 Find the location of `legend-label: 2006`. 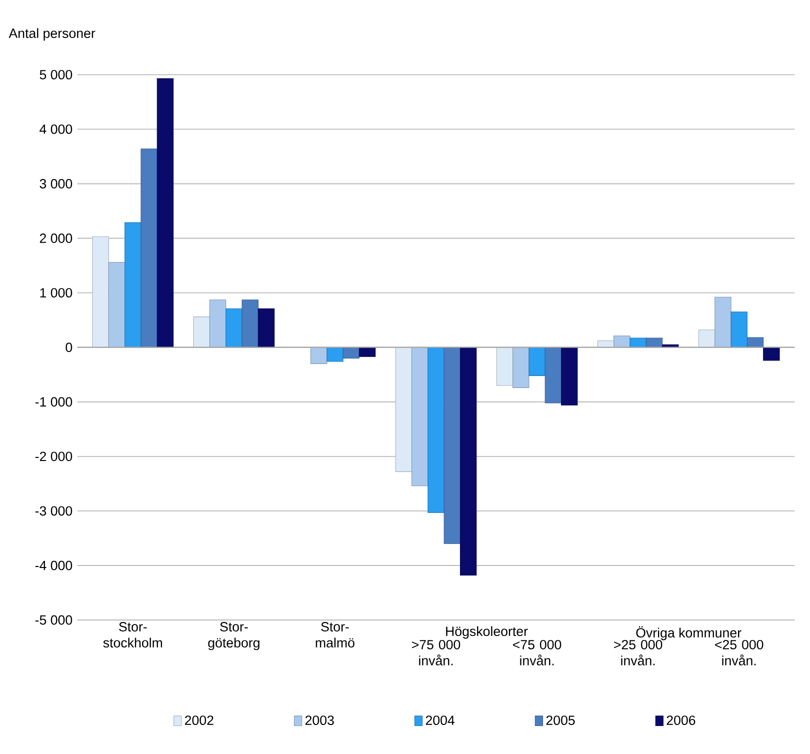

legend-label: 2006 is located at coordinates (681, 721).